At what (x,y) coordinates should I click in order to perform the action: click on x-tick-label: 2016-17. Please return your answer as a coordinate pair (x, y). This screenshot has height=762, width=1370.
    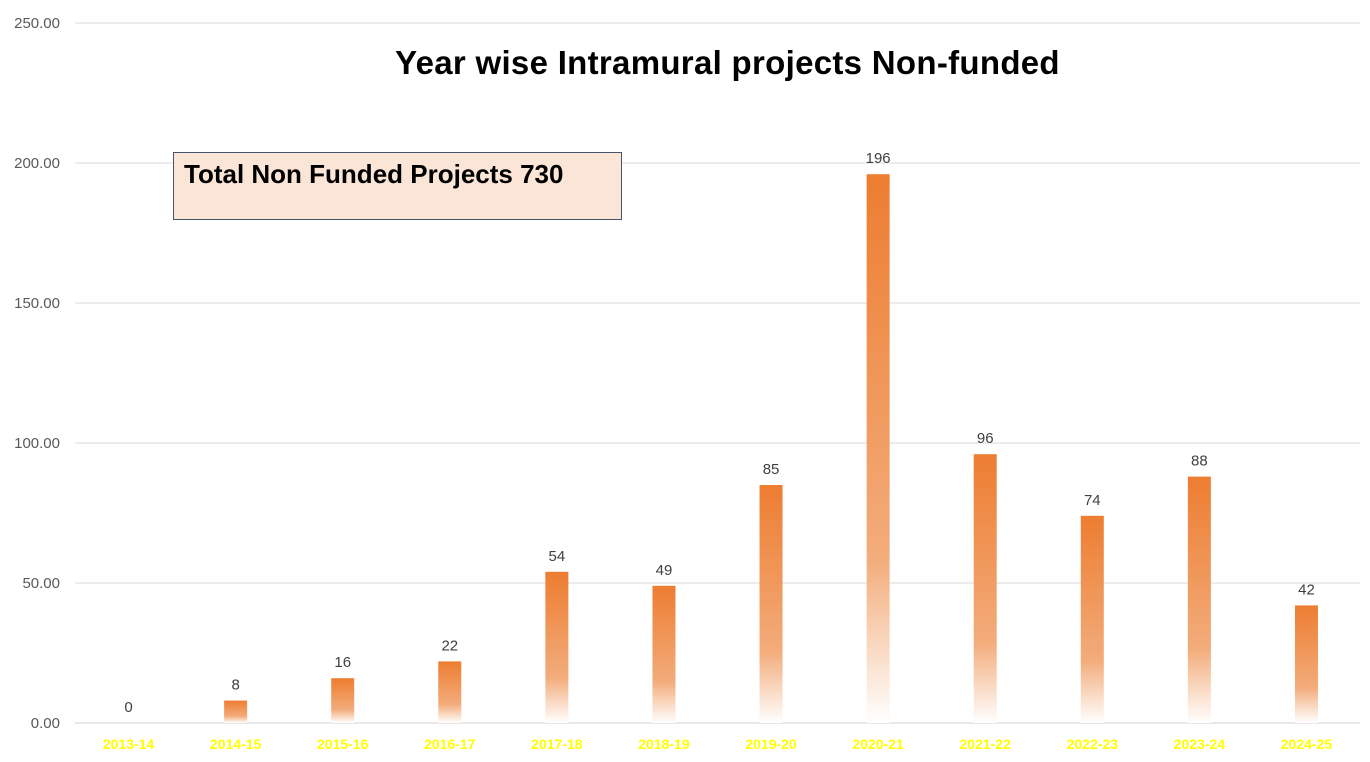
    Looking at the image, I should click on (450, 744).